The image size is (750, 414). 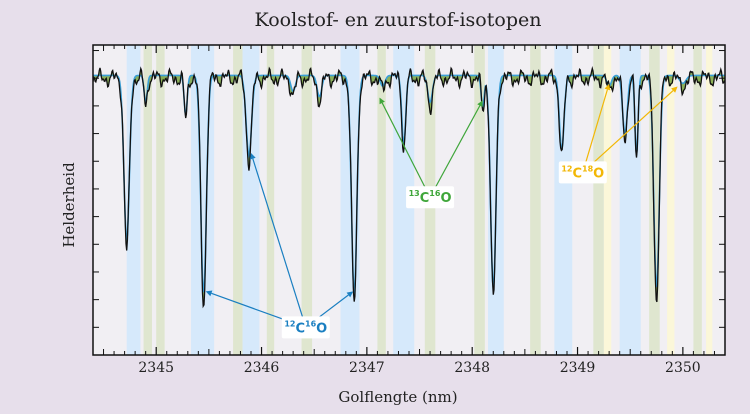 I want to click on x-tick-label: 2348, so click(x=472, y=368).